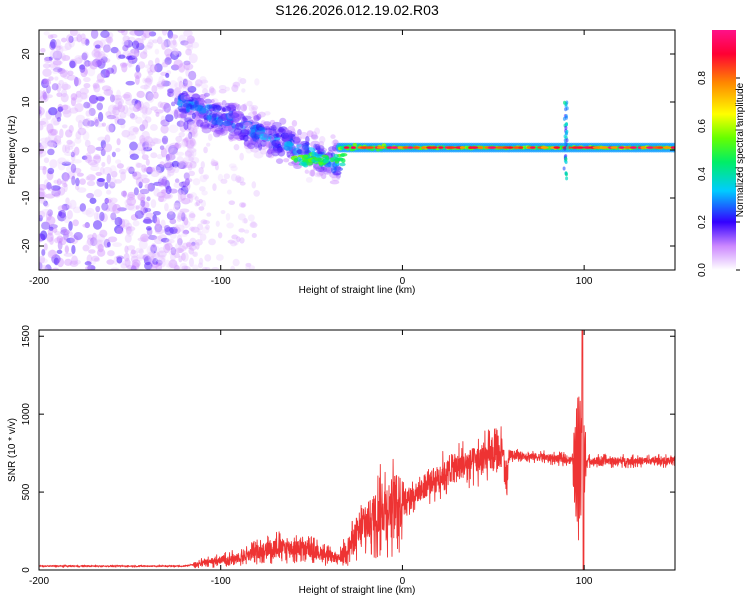 The height and width of the screenshot is (600, 750). What do you see at coordinates (26, 150) in the screenshot?
I see `spectrogram-y-tick-label: 0` at bounding box center [26, 150].